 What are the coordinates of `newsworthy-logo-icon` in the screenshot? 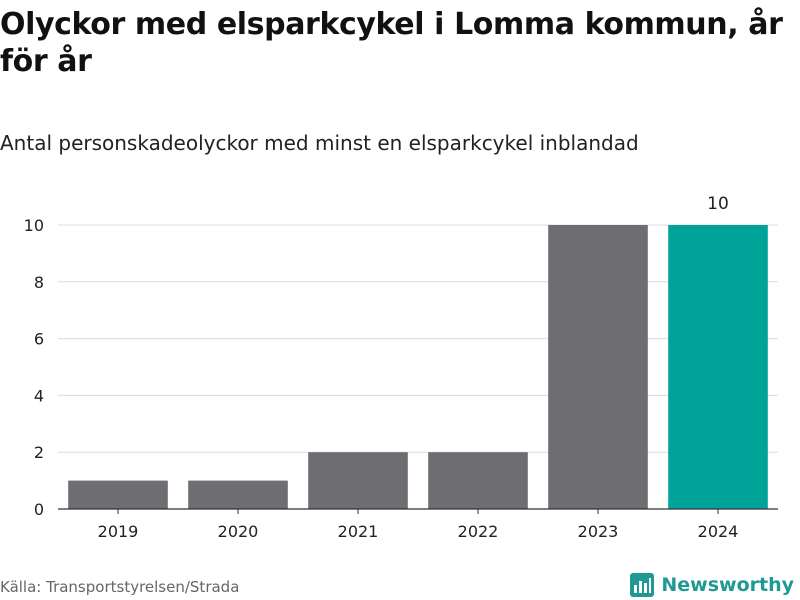 It's located at (642, 585).